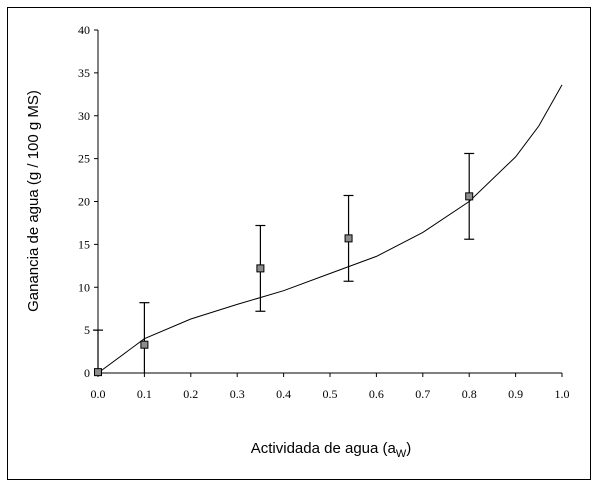 The height and width of the screenshot is (487, 600). Describe the element at coordinates (330, 394) in the screenshot. I see `x-tick-label: 0.5` at that location.